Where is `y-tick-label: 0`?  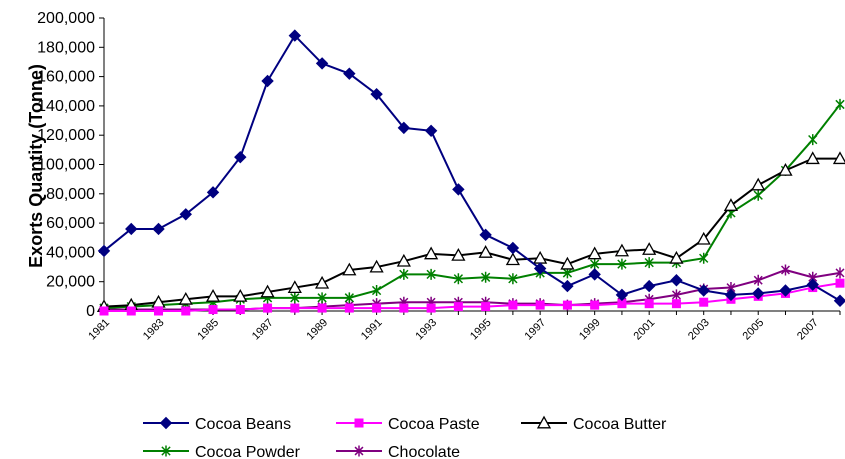 y-tick-label: 0 is located at coordinates (90, 311).